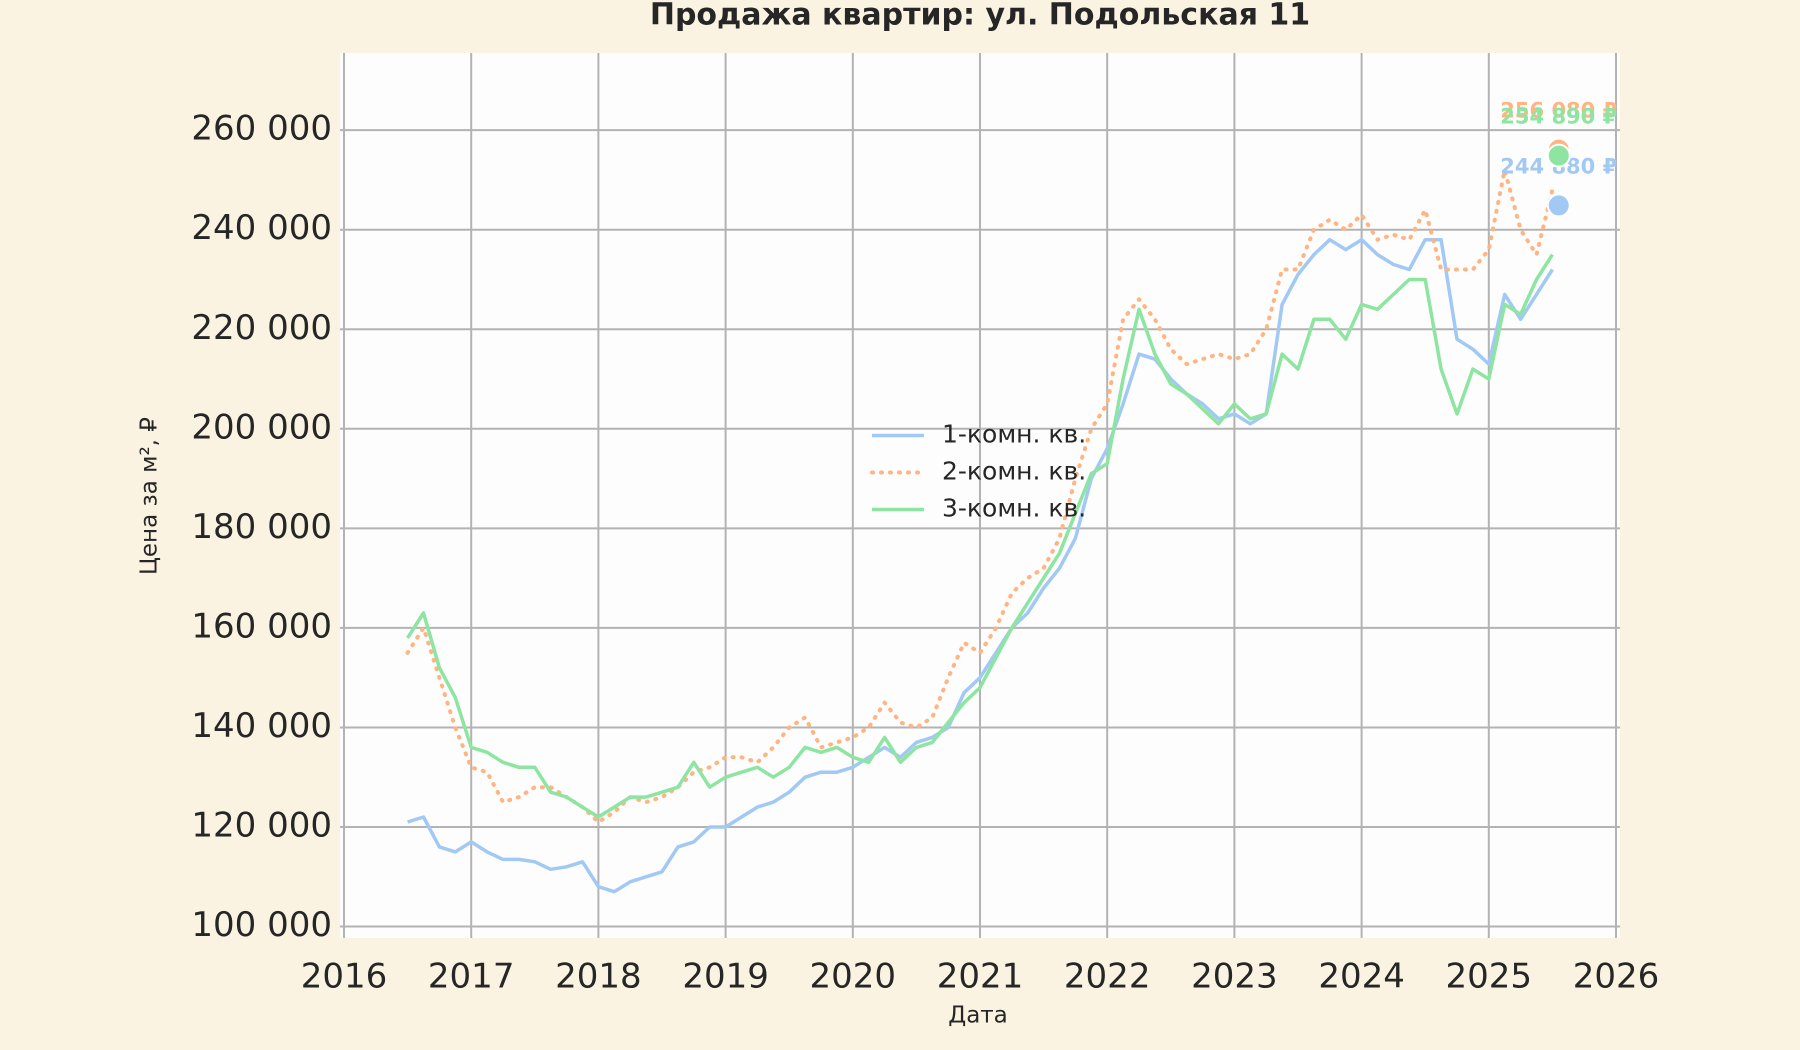 This screenshot has width=1800, height=1050. I want to click on x-tick-label: 2025, so click(1489, 977).